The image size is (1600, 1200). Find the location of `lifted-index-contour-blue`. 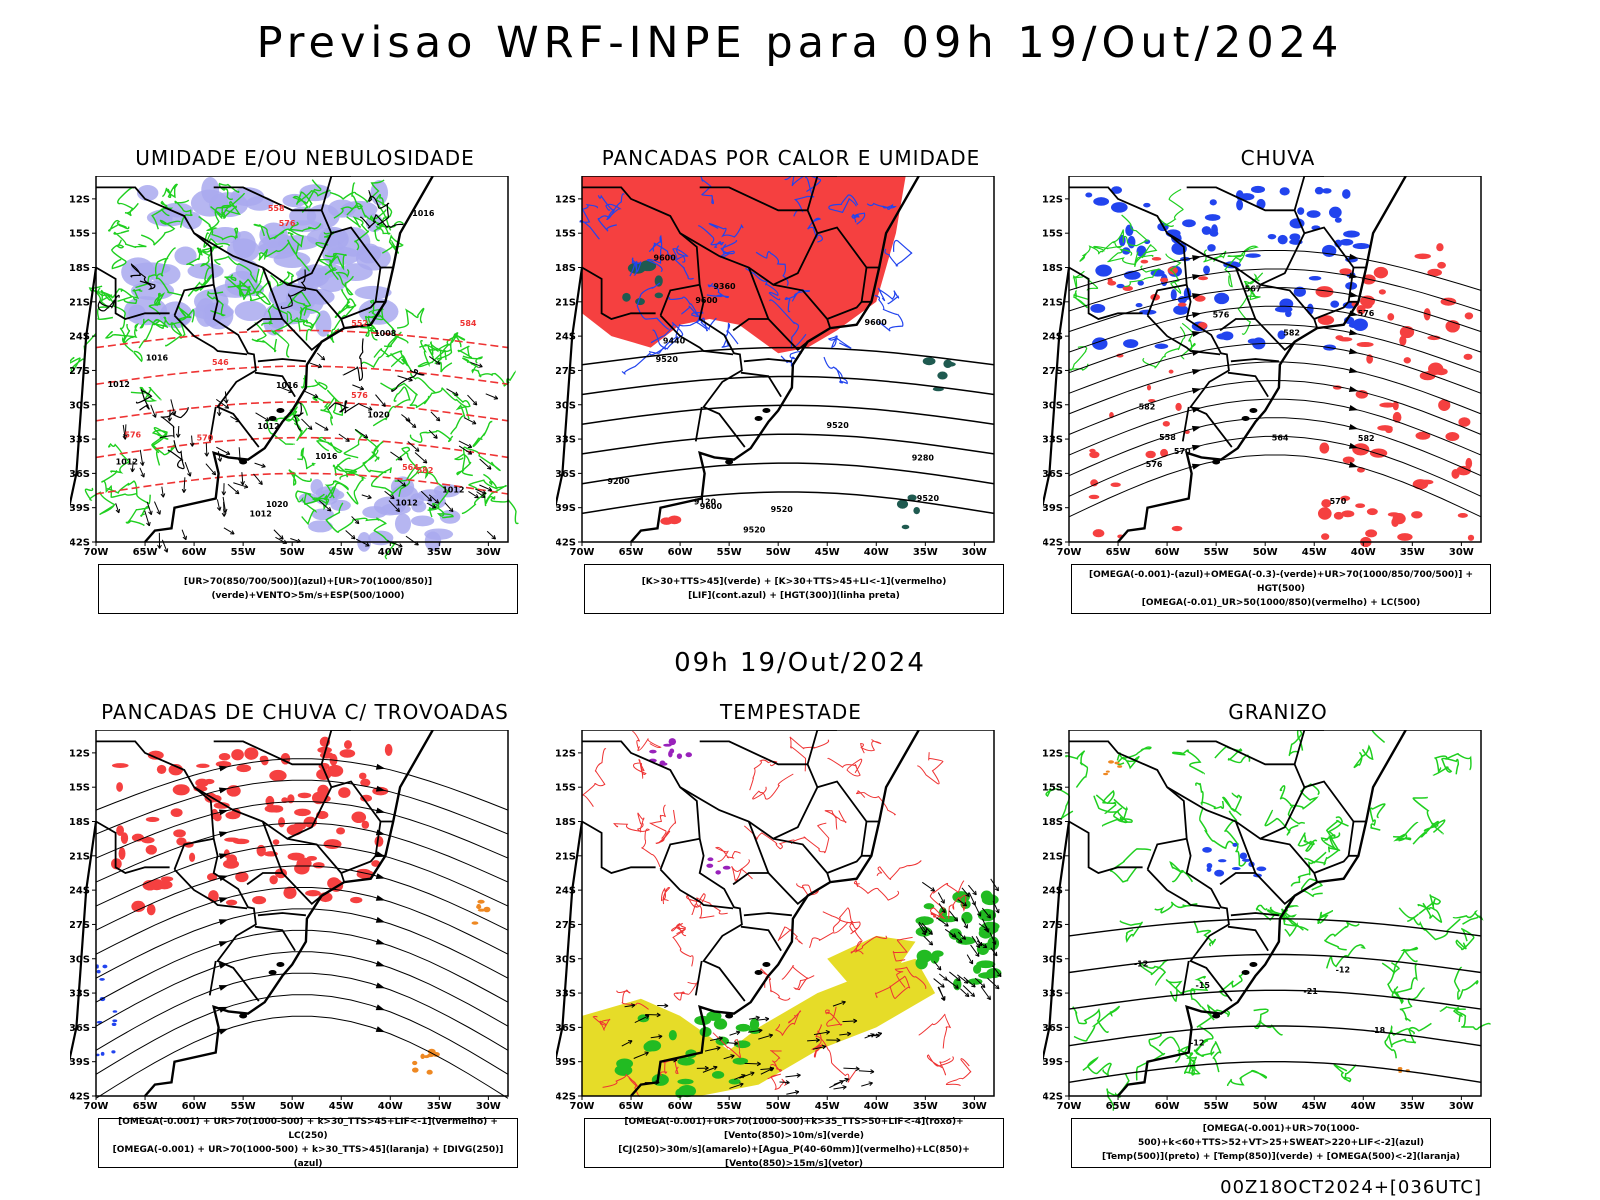

lifted-index-contour-blue is located at coordinates (667, 335).